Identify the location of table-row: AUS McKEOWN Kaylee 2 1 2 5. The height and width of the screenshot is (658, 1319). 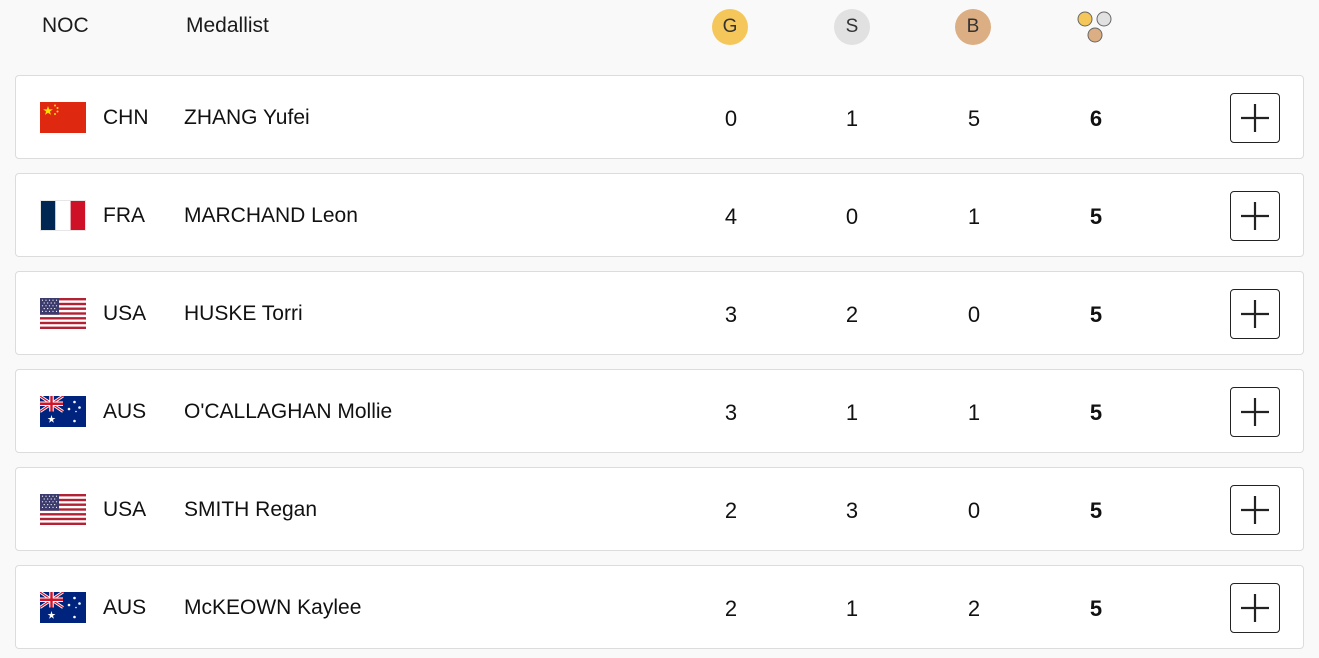
(659, 607).